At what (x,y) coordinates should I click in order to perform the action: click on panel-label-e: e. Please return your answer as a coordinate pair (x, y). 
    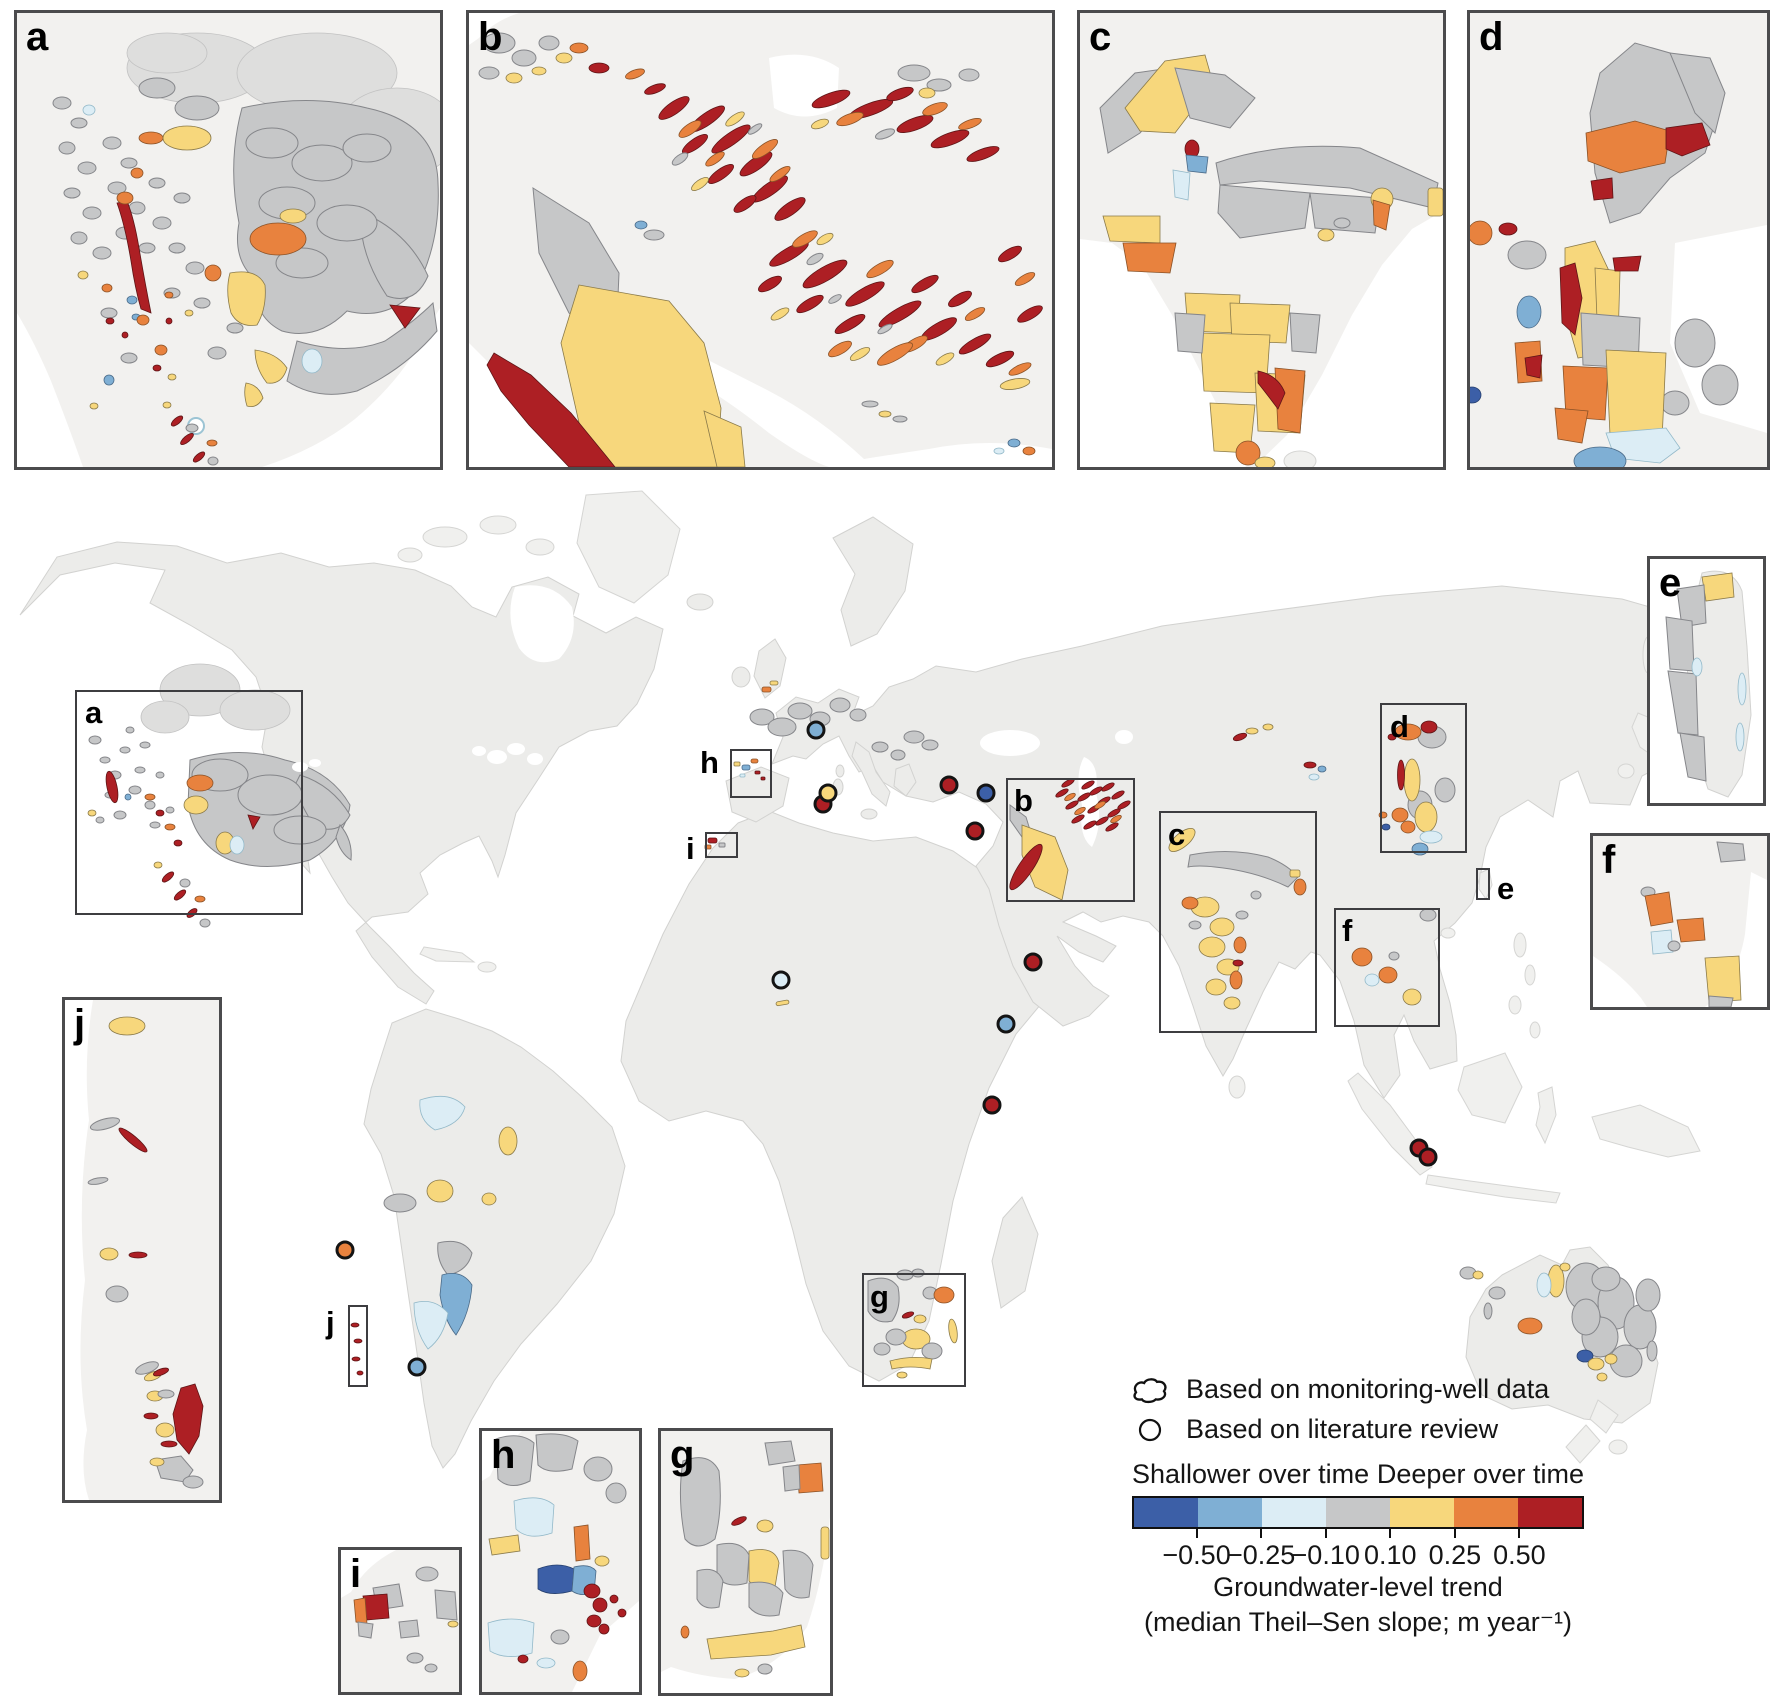
    Looking at the image, I should click on (1670, 583).